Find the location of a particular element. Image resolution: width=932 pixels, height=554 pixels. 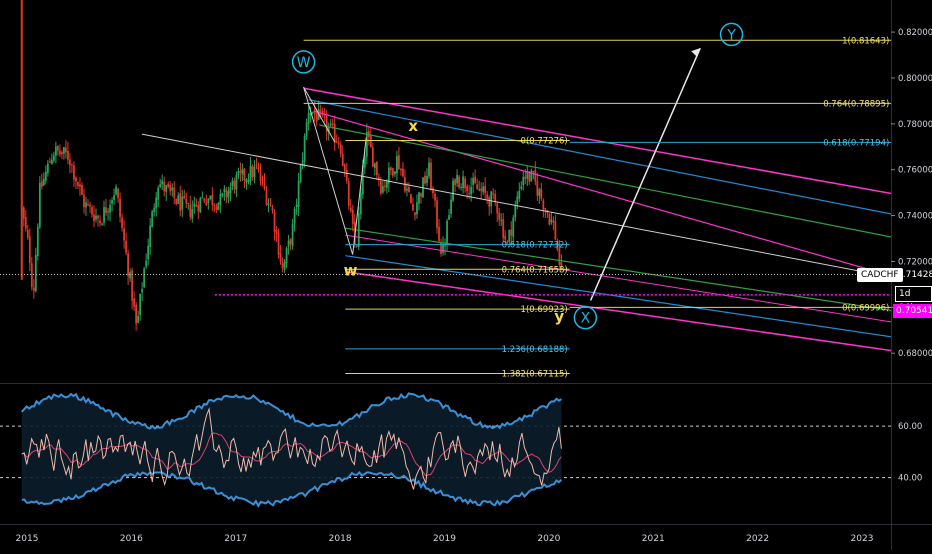

time-tick-label: 2023 is located at coordinates (862, 539).